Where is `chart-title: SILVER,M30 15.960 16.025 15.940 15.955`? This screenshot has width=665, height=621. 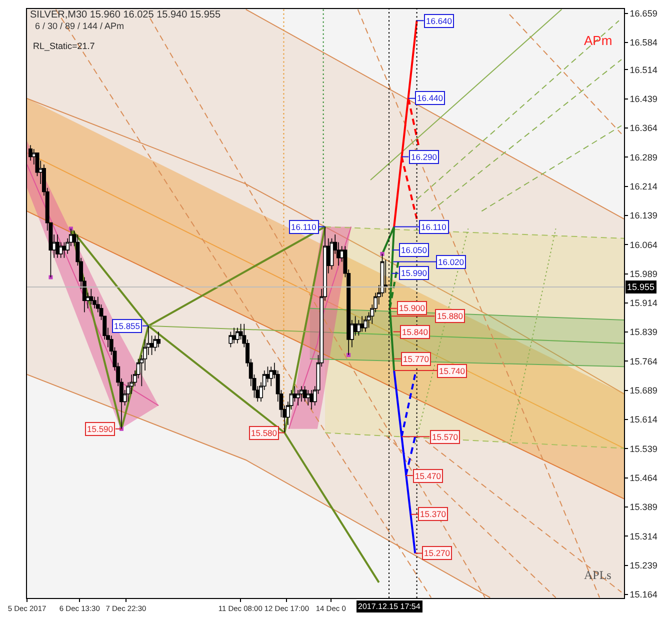 chart-title: SILVER,M30 15.960 16.025 15.940 15.955 is located at coordinates (125, 15).